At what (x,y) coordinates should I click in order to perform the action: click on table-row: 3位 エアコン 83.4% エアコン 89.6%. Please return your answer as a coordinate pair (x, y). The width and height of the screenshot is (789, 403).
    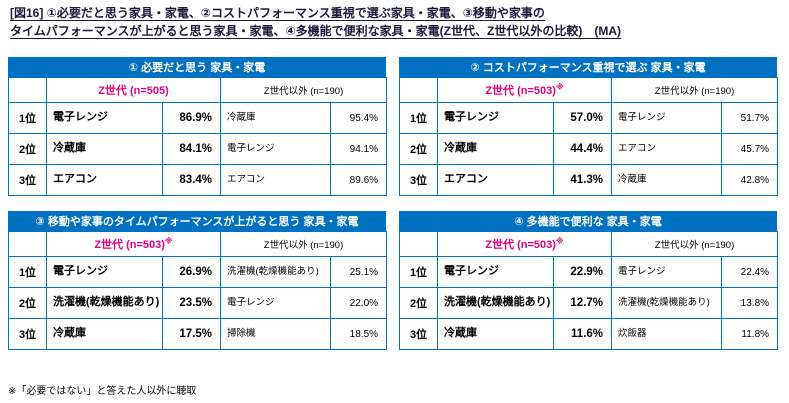
    Looking at the image, I should click on (198, 180).